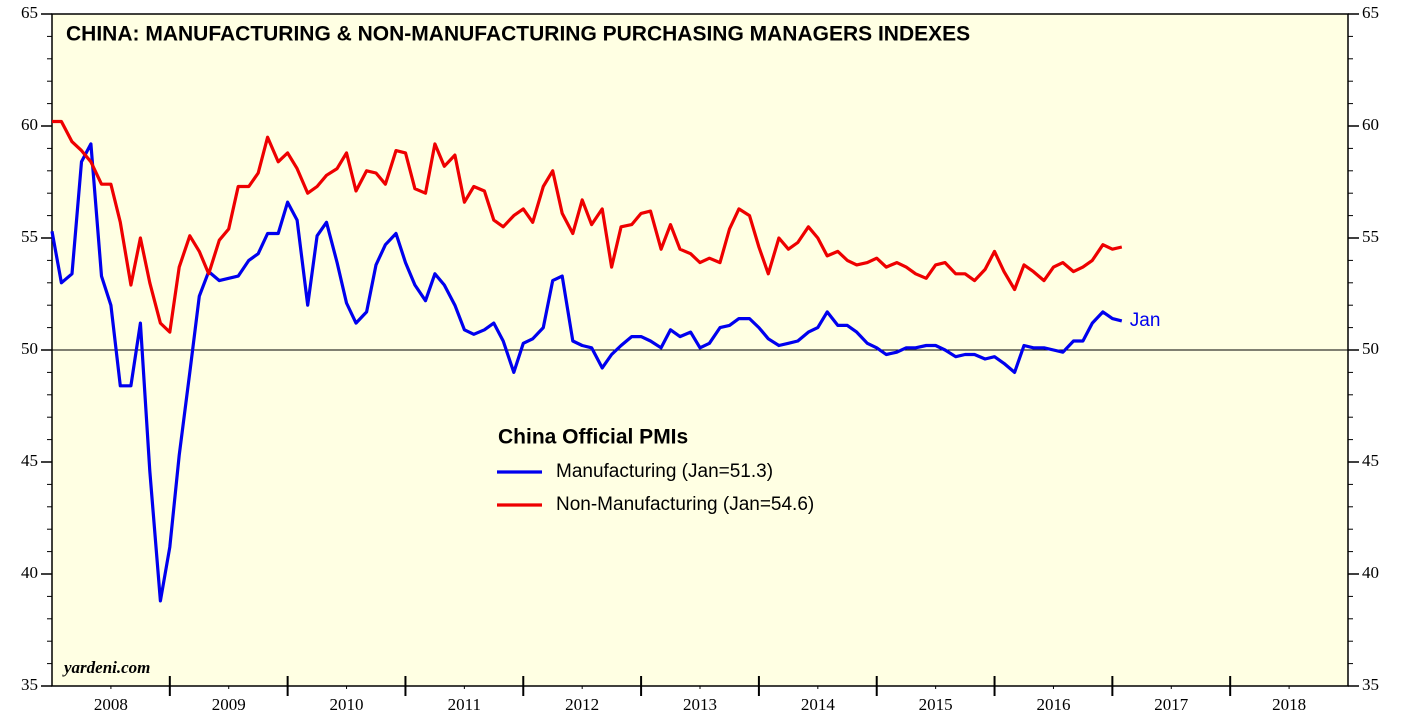 The height and width of the screenshot is (717, 1408). What do you see at coordinates (1289, 704) in the screenshot?
I see `x-tick-label: 2018` at bounding box center [1289, 704].